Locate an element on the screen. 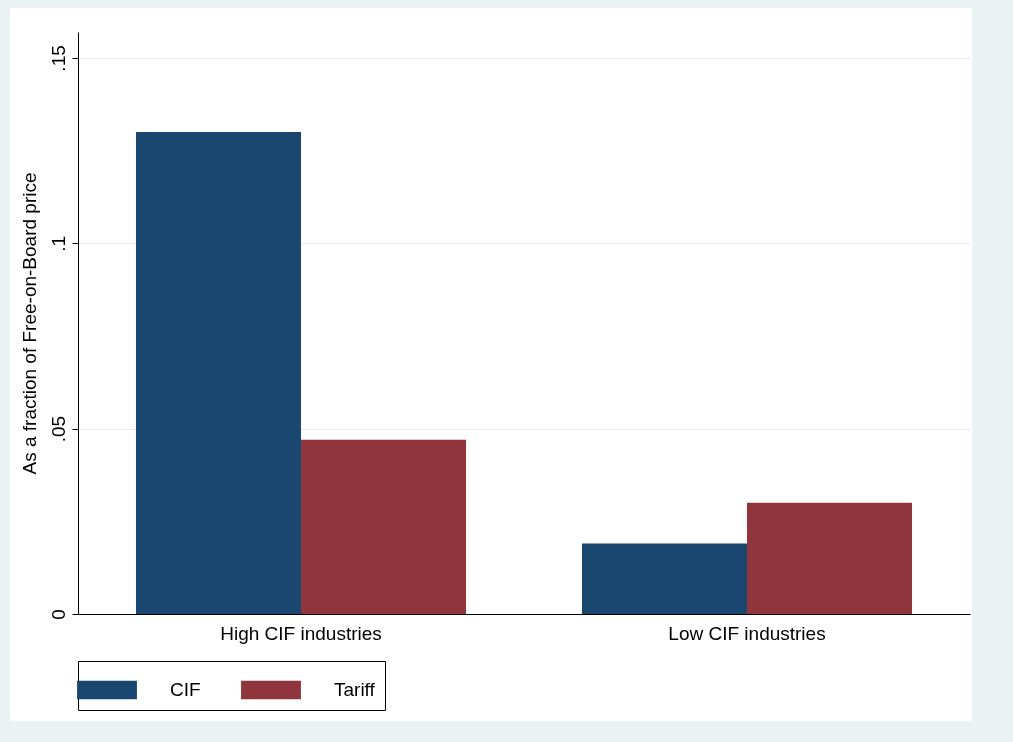 This screenshot has height=742, width=1013. x-tick-label: Low CIF industries is located at coordinates (747, 633).